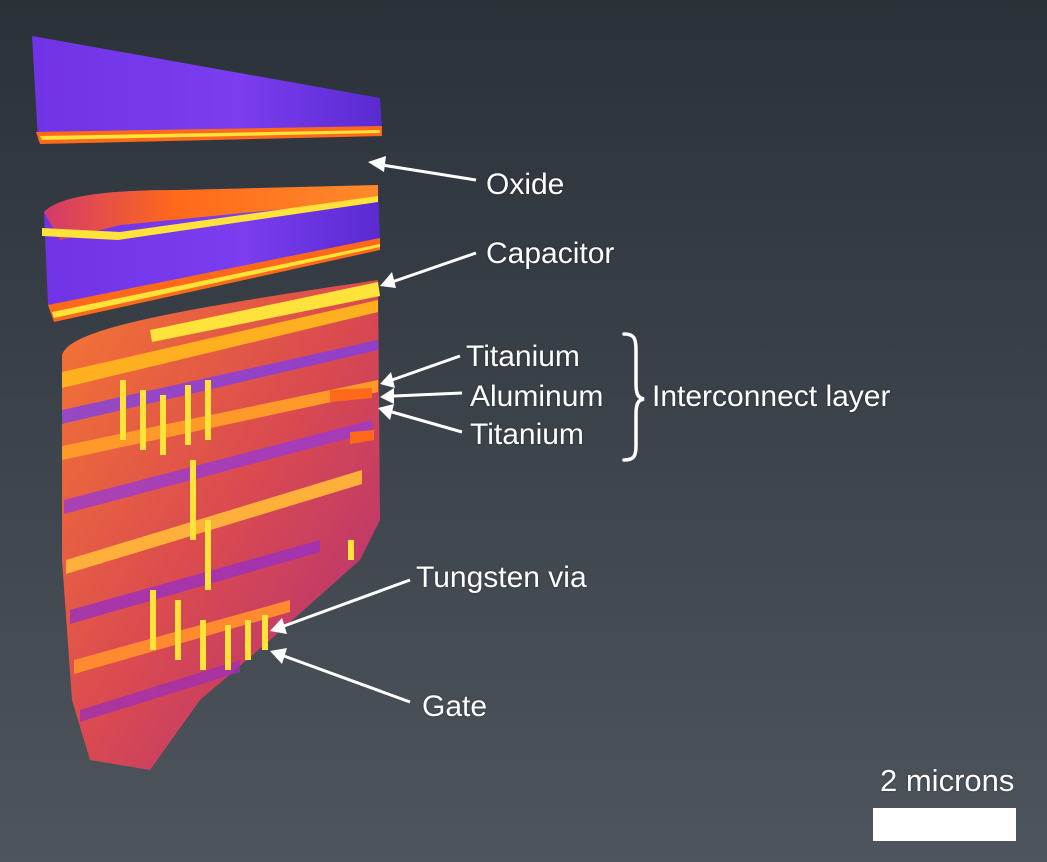 The image size is (1047, 862). I want to click on scale-bar-label: 2 microns, so click(947, 780).